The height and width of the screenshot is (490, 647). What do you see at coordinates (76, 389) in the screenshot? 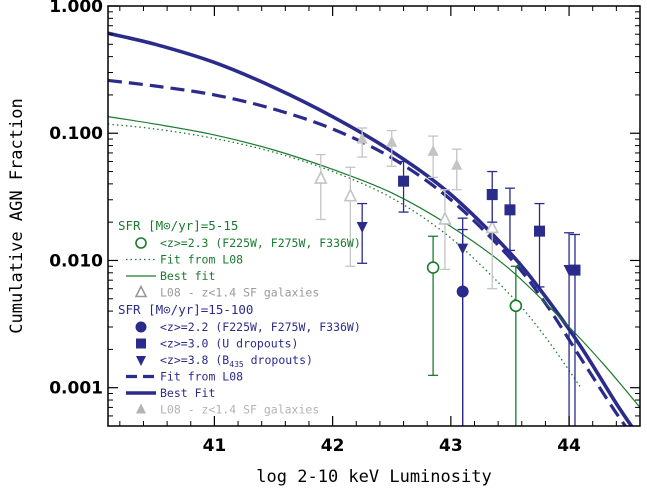
I see `y-tick-label: 0.001` at bounding box center [76, 389].